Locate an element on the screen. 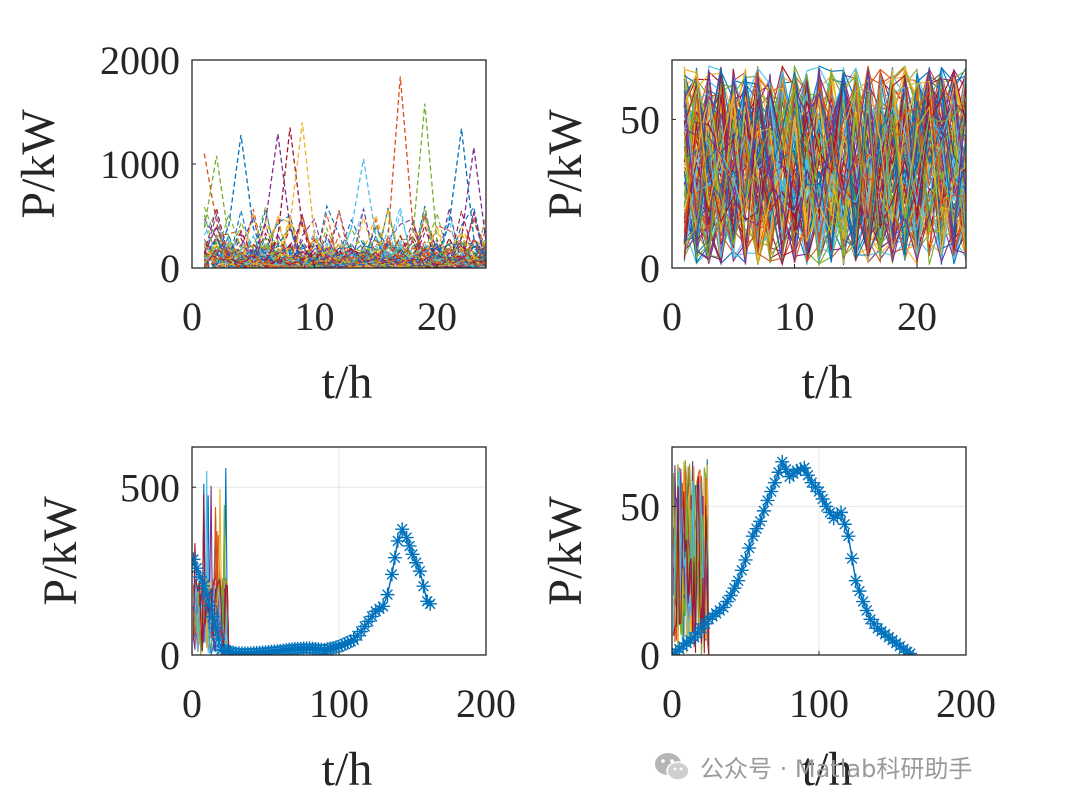 This screenshot has height=808, width=1080. y-tick-label: 50 is located at coordinates (640, 506).